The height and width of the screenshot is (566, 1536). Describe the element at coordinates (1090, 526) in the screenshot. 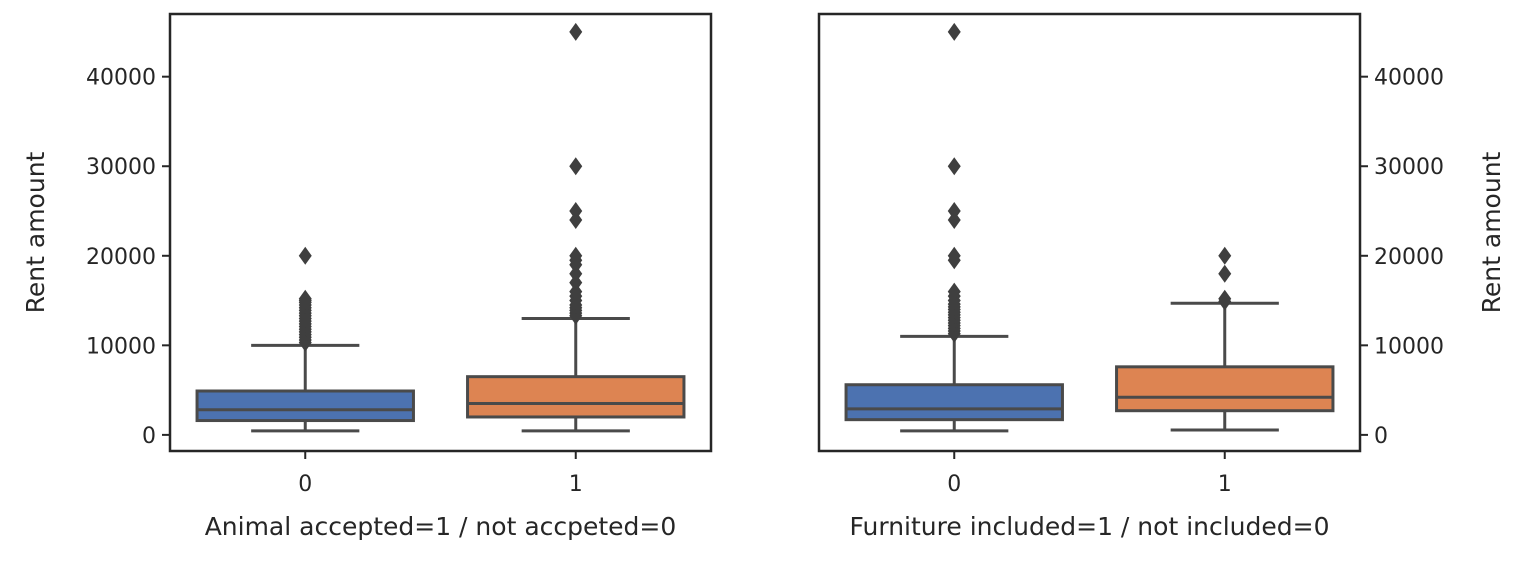

I see `x-axis-label: Furniture included=1 / not included=0` at that location.